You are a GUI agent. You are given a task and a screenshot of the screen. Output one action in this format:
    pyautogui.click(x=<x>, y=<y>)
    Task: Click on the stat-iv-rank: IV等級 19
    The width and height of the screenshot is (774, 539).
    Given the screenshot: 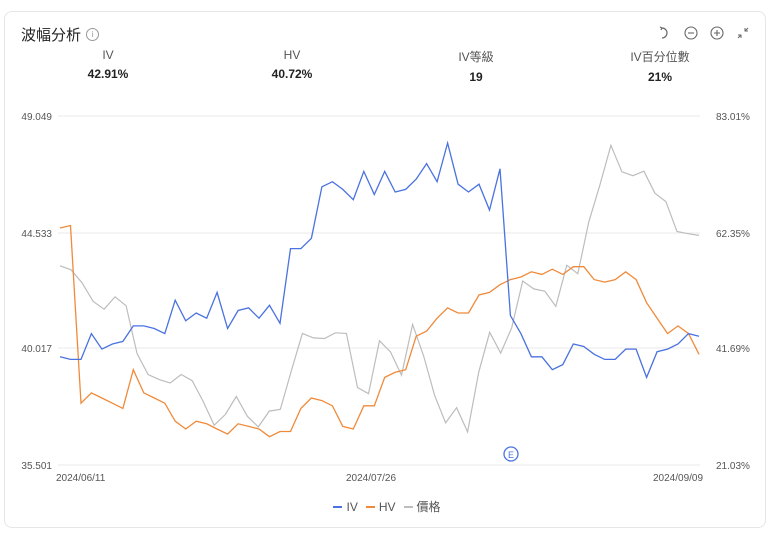 What is the action you would take?
    pyautogui.click(x=476, y=66)
    